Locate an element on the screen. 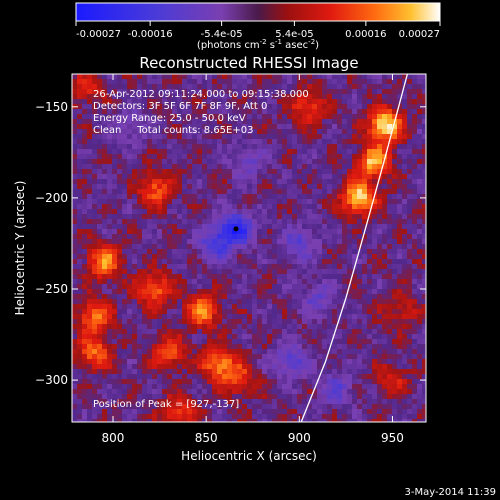 Image resolution: width=500 pixels, height=500 pixels. footer-timestamp: 3-May-2014 11:39 is located at coordinates (450, 492).